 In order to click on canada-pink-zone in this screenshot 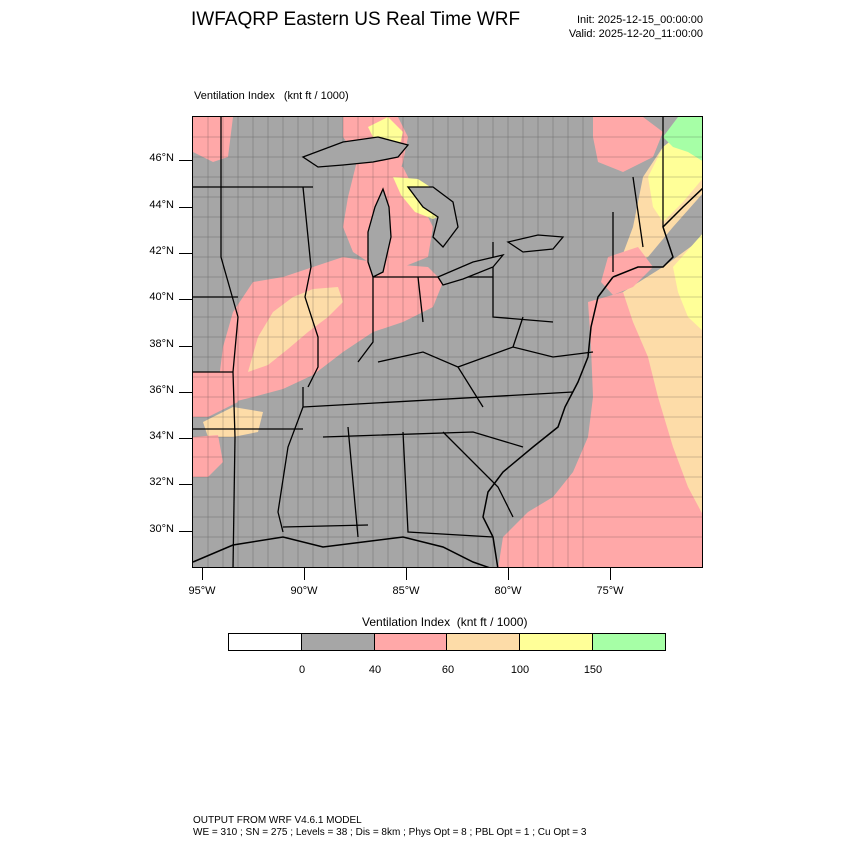, I will do `click(628, 144)`.